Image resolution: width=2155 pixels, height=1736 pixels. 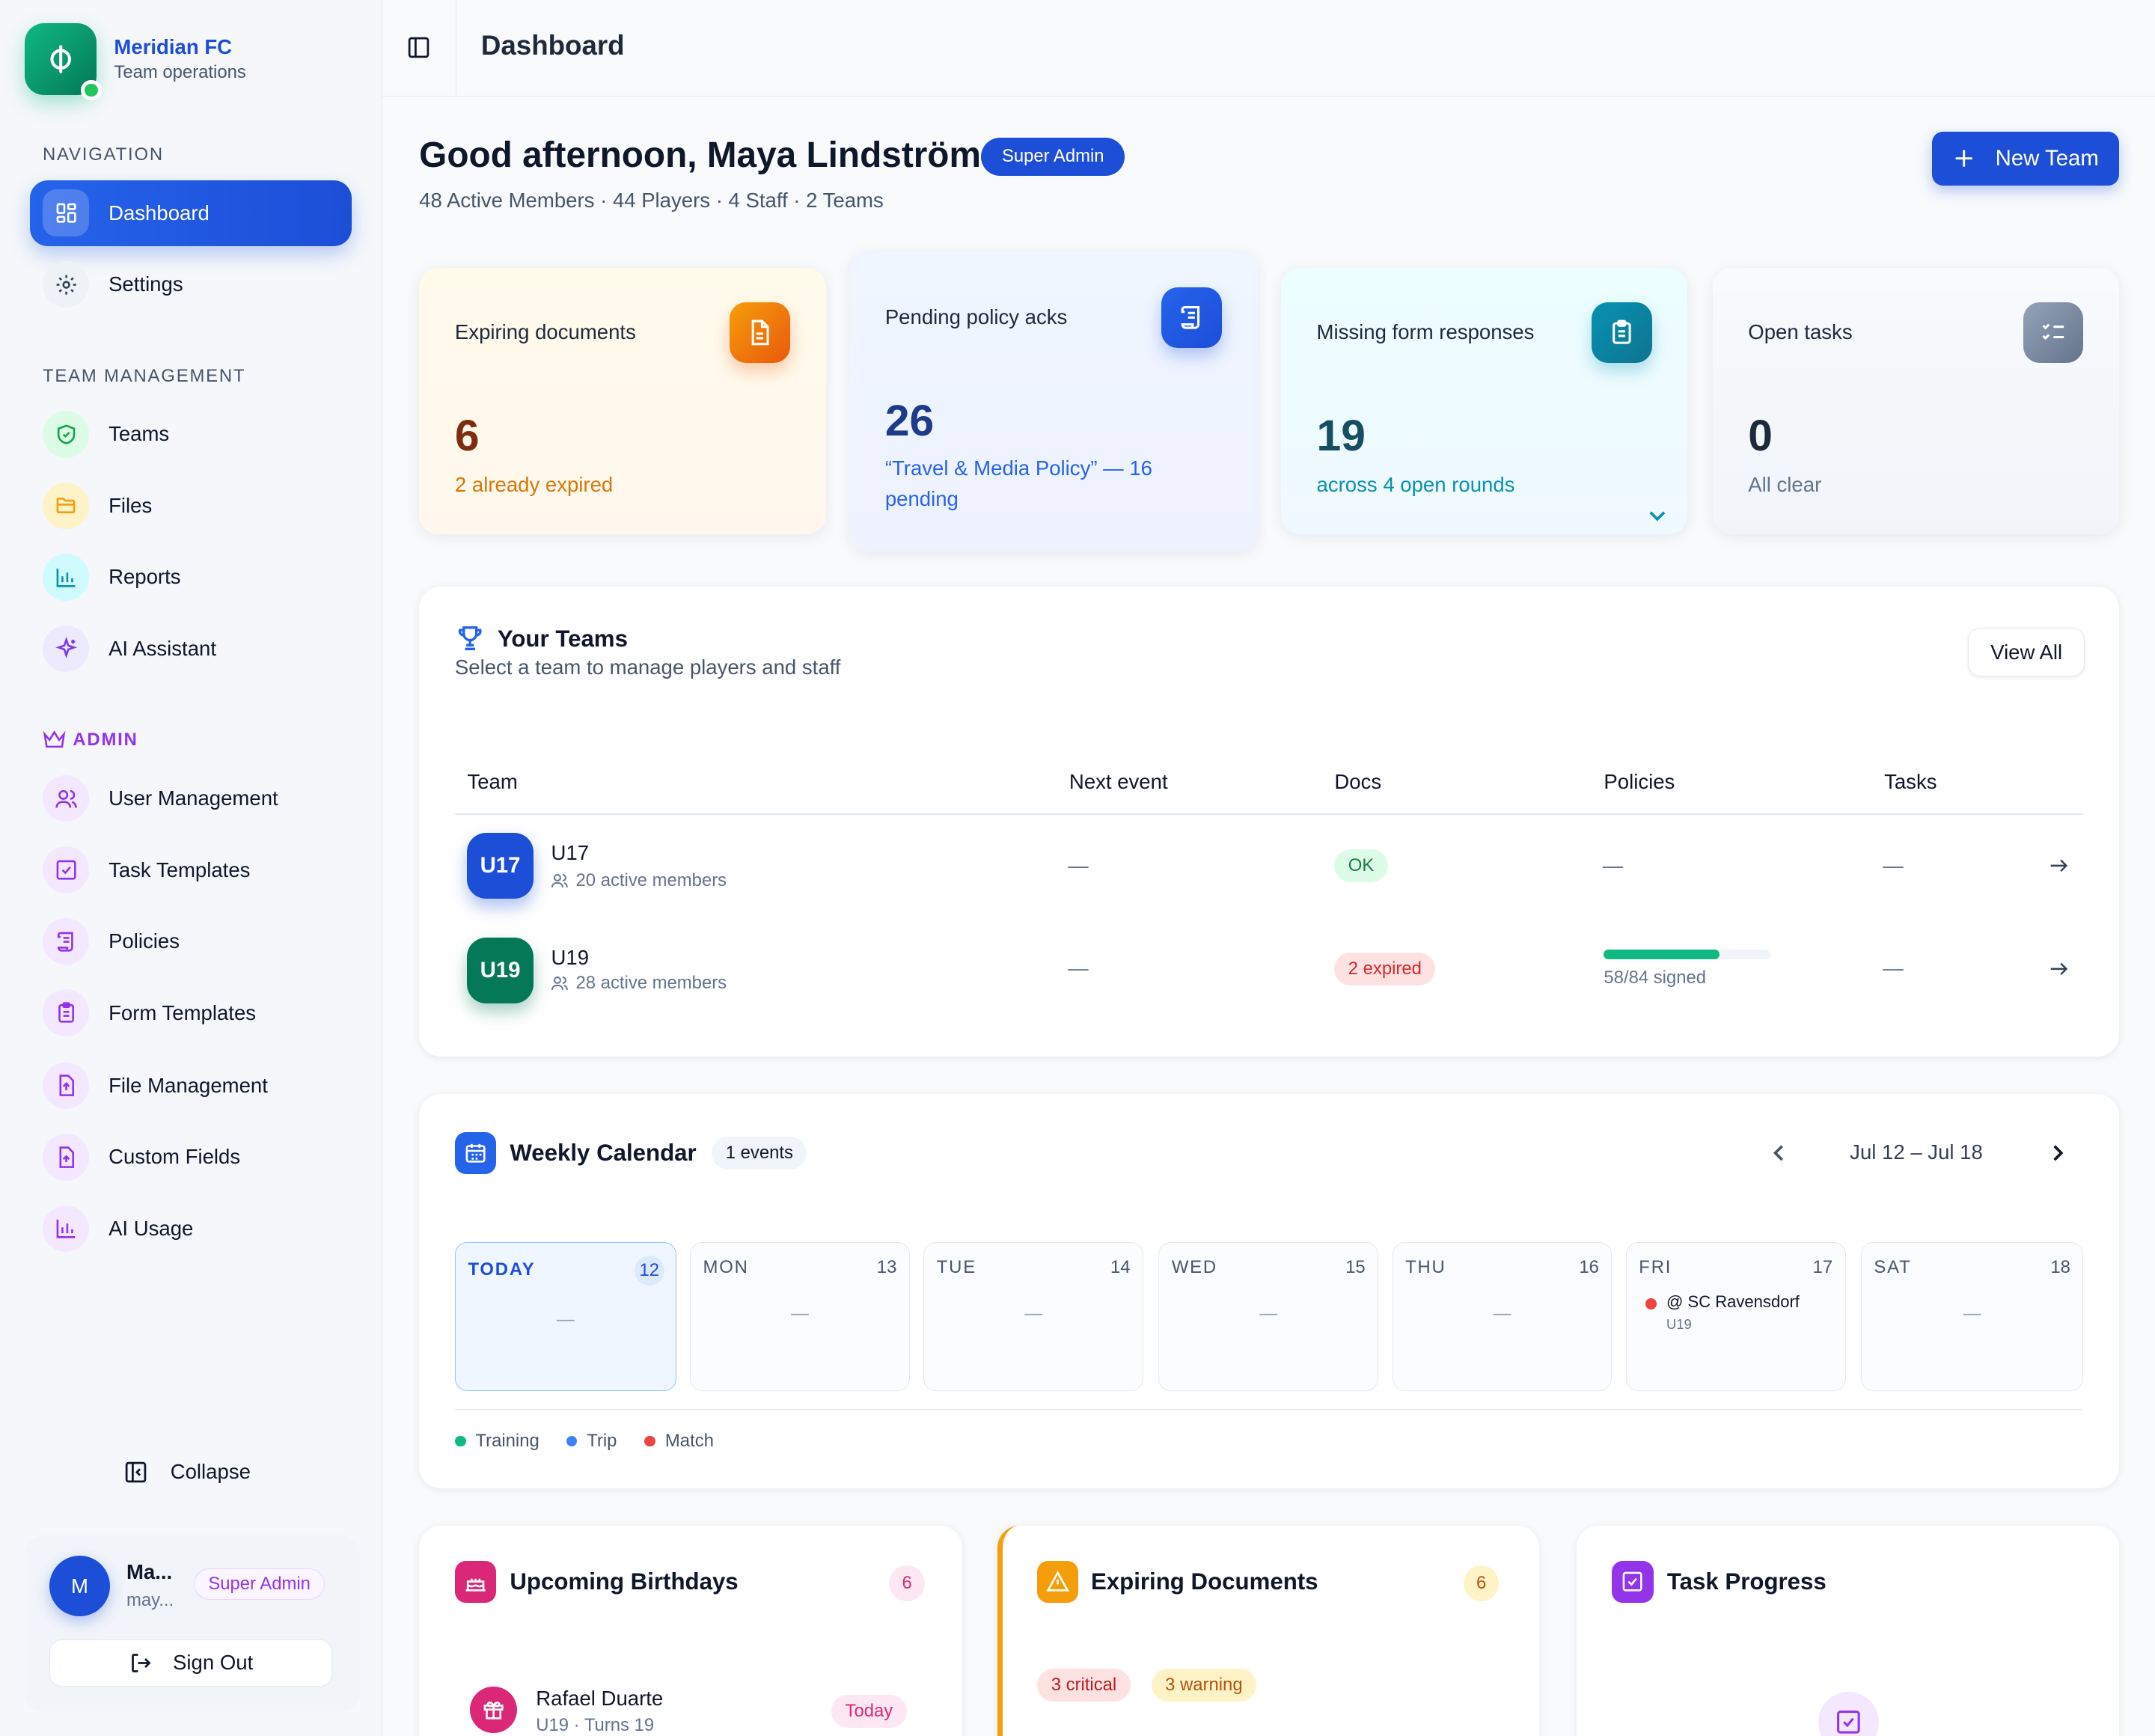 What do you see at coordinates (1893, 1266) in the screenshot?
I see `day-name: SAT` at bounding box center [1893, 1266].